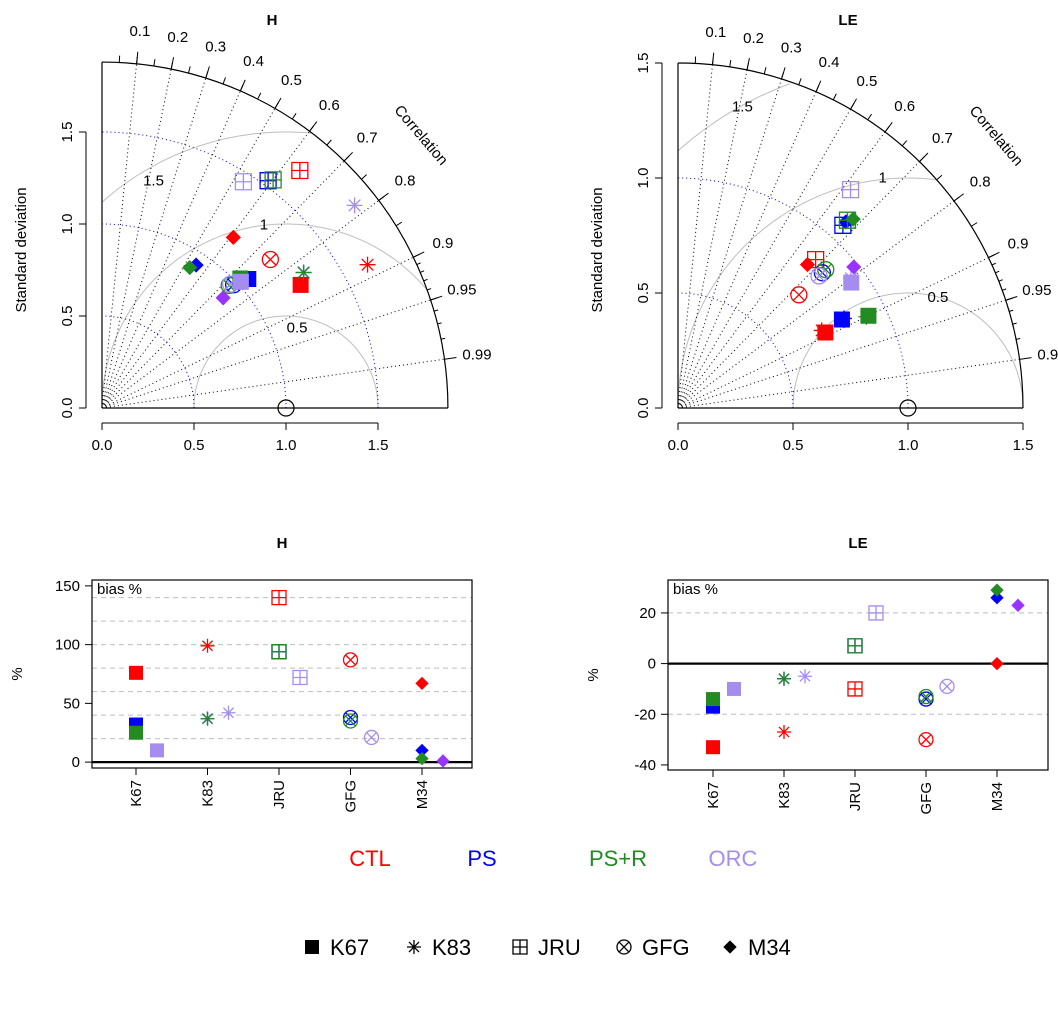 Image resolution: width=1058 pixels, height=1023 pixels. I want to click on y-axis-title: %, so click(593, 674).